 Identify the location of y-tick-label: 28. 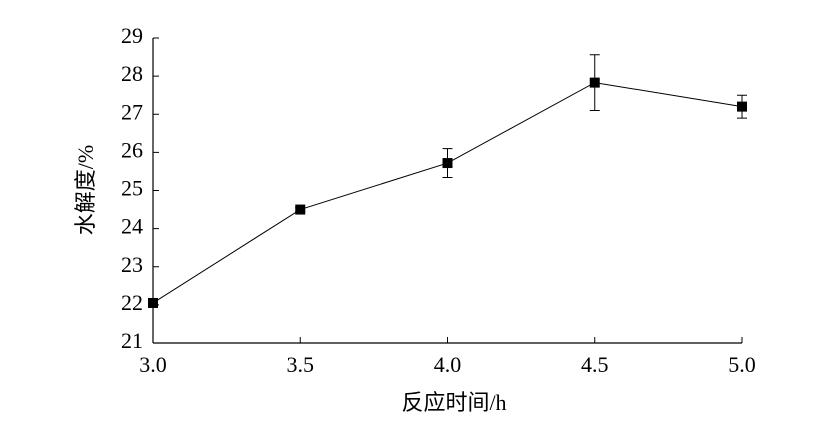
(132, 73).